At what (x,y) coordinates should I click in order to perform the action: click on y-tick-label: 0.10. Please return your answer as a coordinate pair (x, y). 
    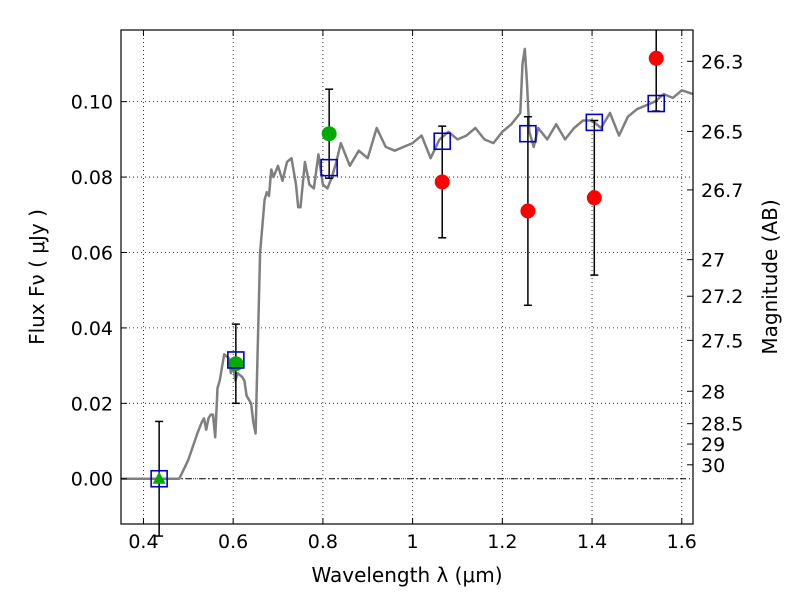
    Looking at the image, I should click on (92, 103).